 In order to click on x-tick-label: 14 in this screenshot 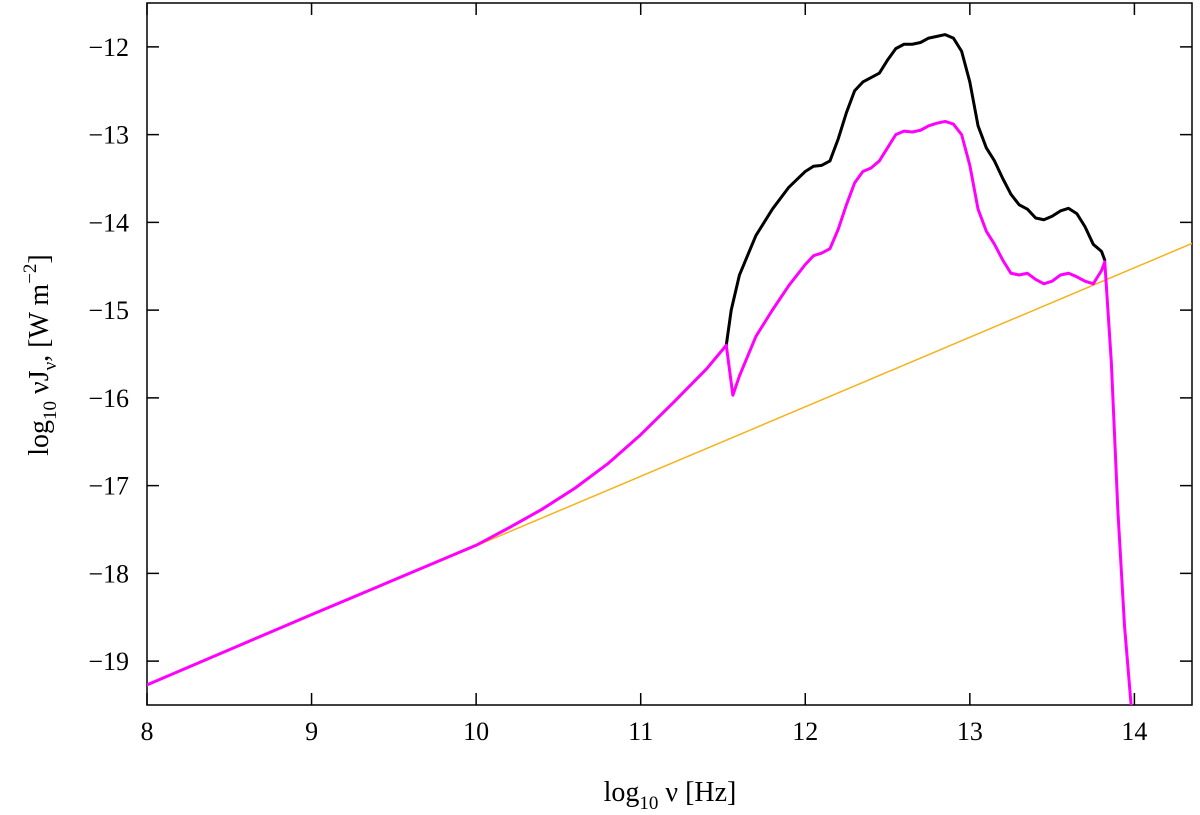, I will do `click(1134, 731)`.